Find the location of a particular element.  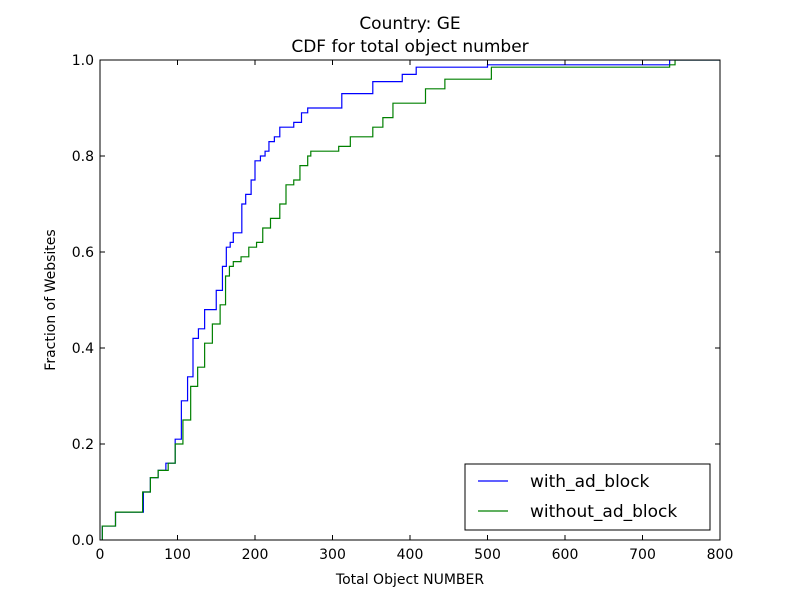

chart-title: Country: GE is located at coordinates (409, 24).